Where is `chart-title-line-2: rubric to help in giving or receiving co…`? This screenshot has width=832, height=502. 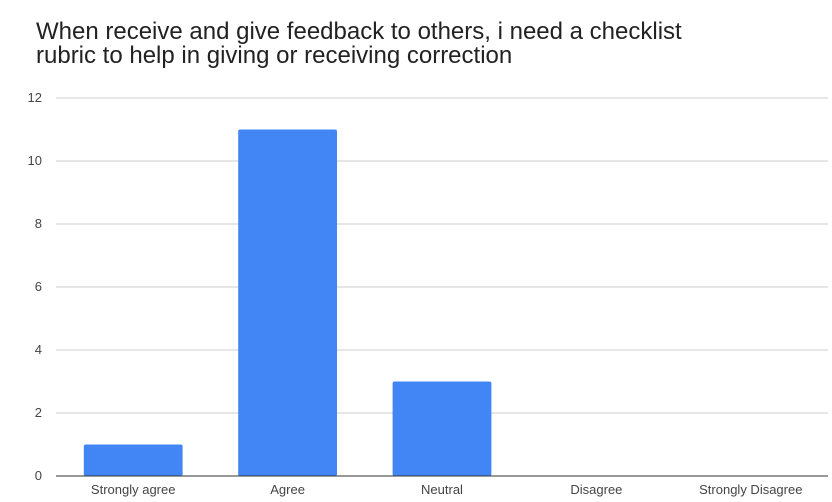
chart-title-line-2: rubric to help in giving or receiving co… is located at coordinates (274, 55).